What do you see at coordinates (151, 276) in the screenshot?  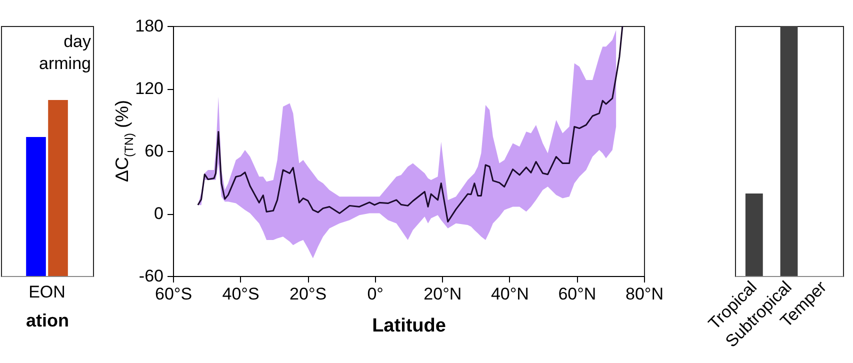 I see `y-tick-label: -60` at bounding box center [151, 276].